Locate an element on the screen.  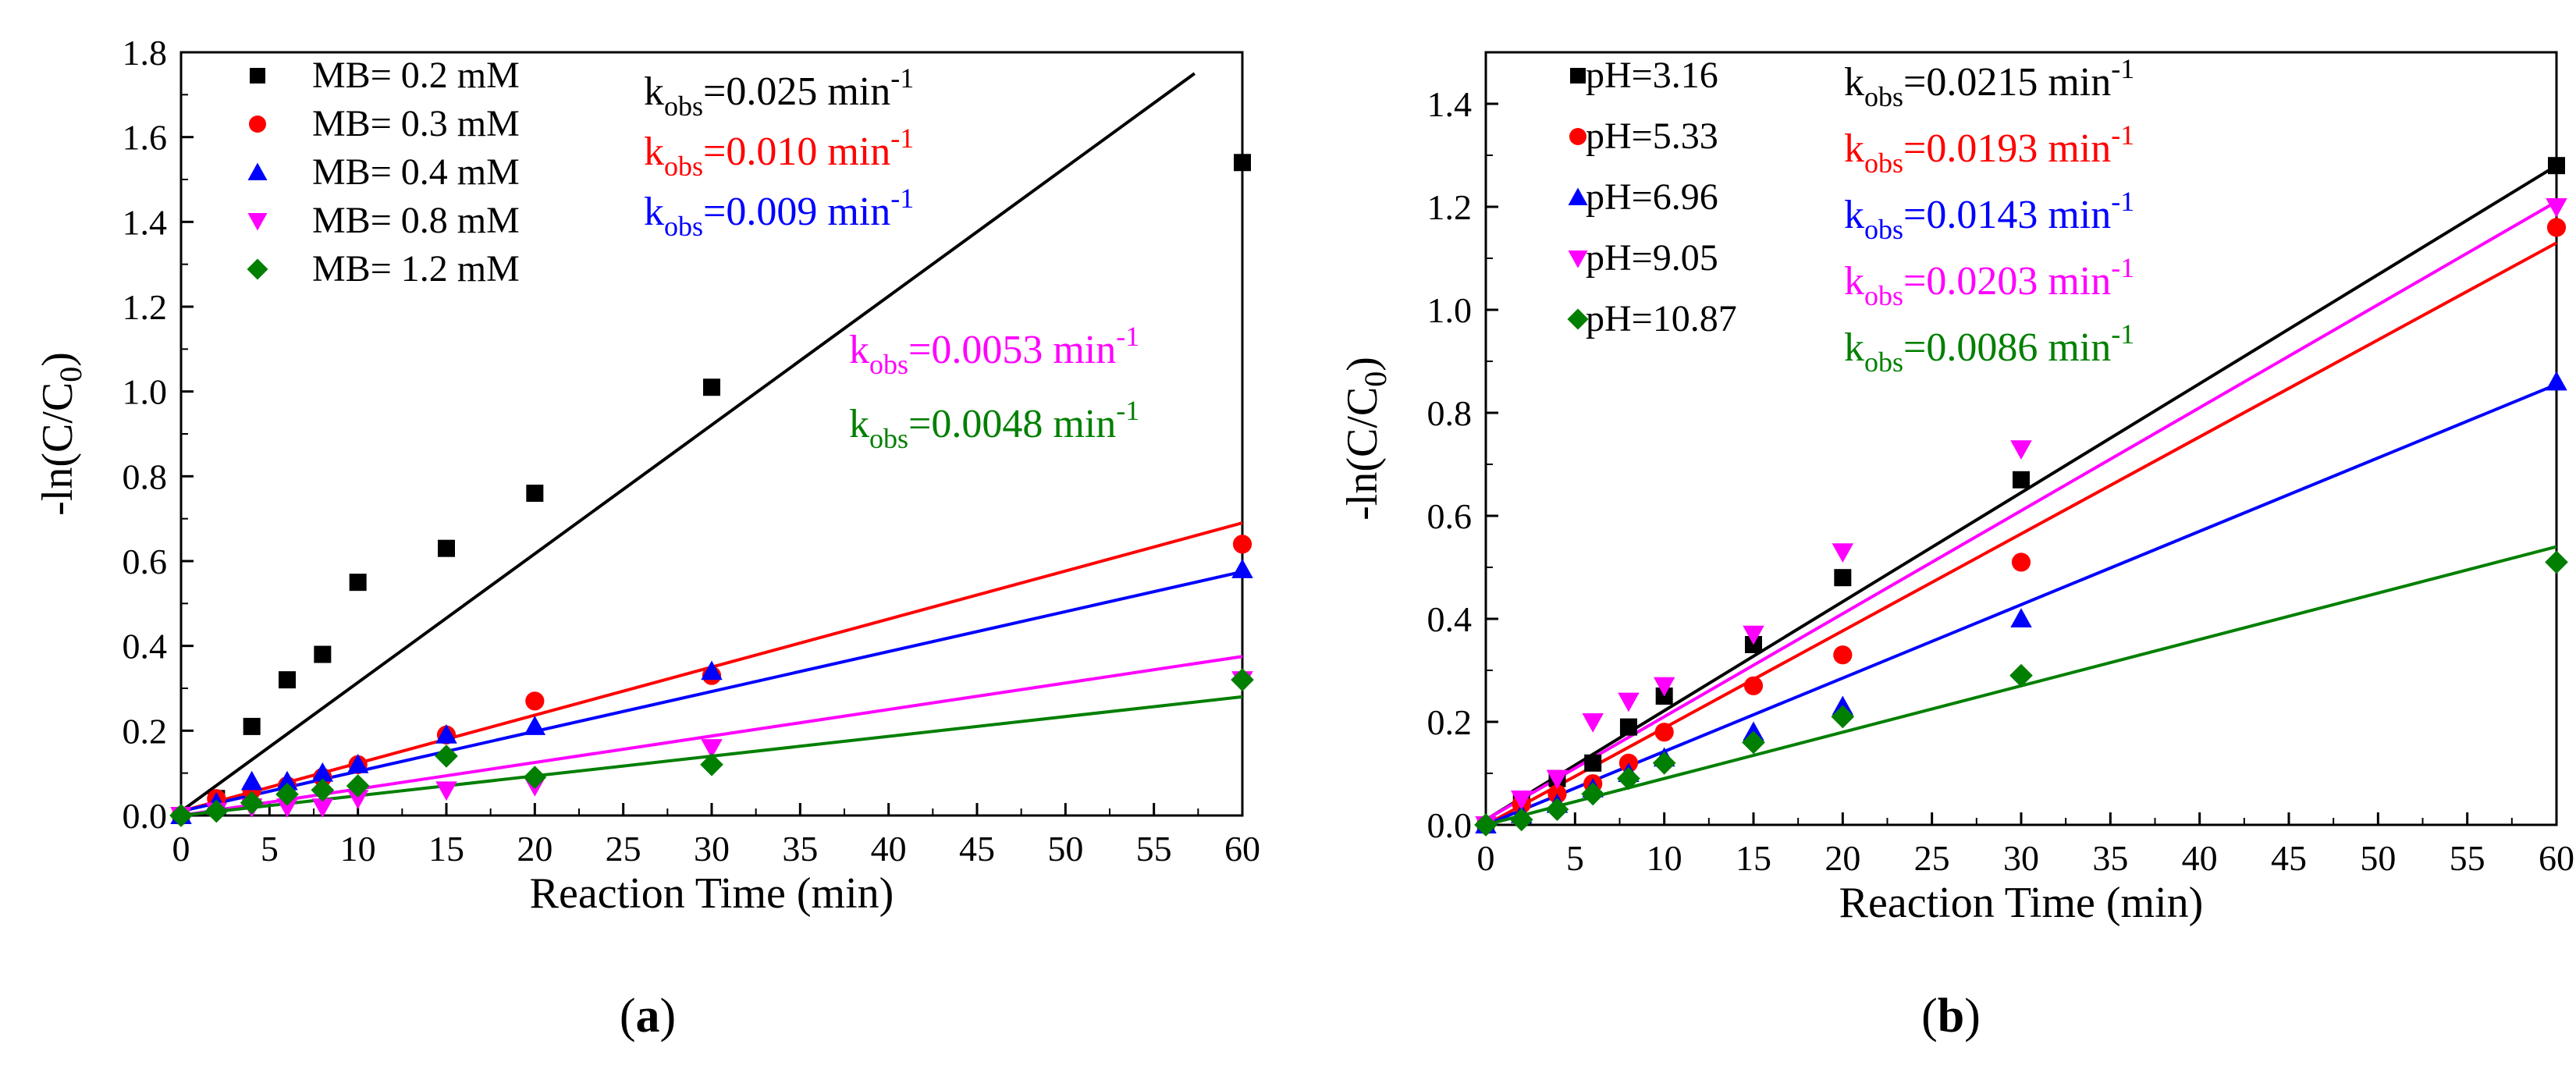
x-tick-label: 60 is located at coordinates (2556, 858).